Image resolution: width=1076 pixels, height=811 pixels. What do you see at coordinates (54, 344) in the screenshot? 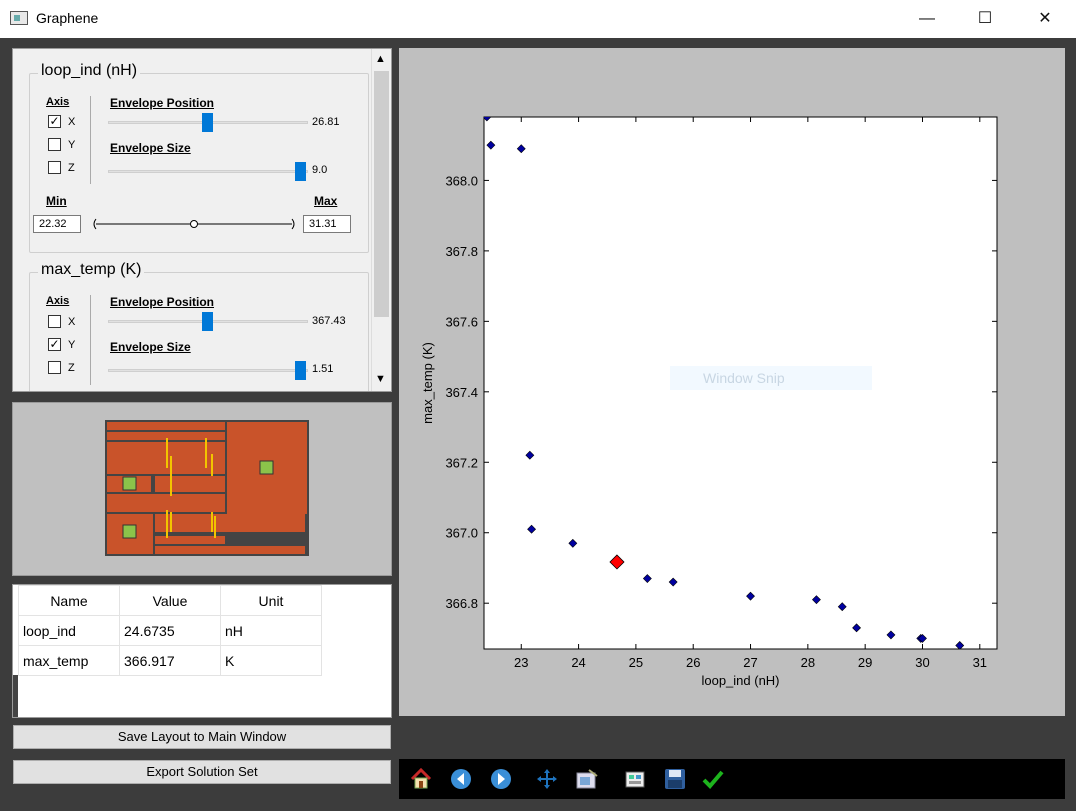
I see `axis-y-checkbox: ✓` at bounding box center [54, 344].